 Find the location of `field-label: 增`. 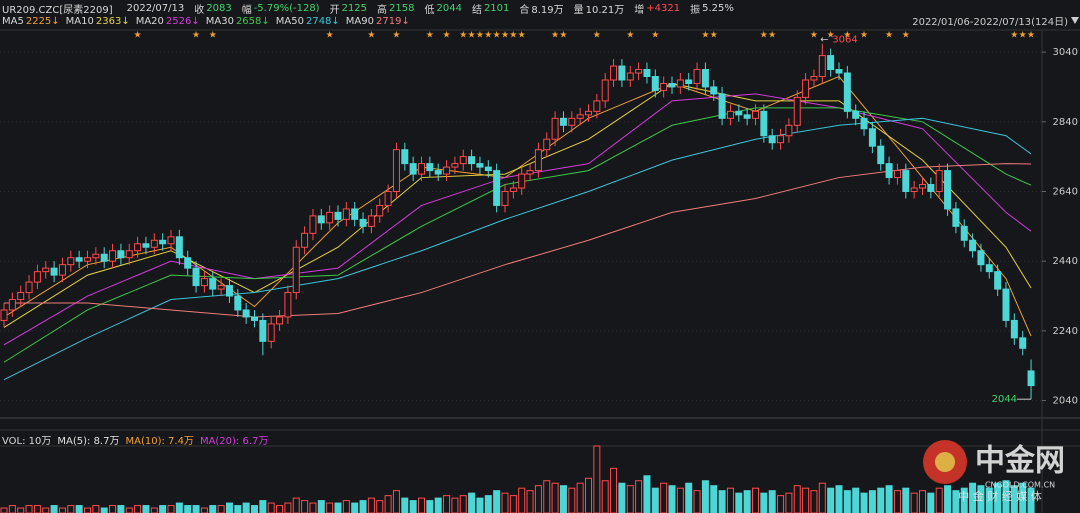

field-label: 增 is located at coordinates (639, 10).